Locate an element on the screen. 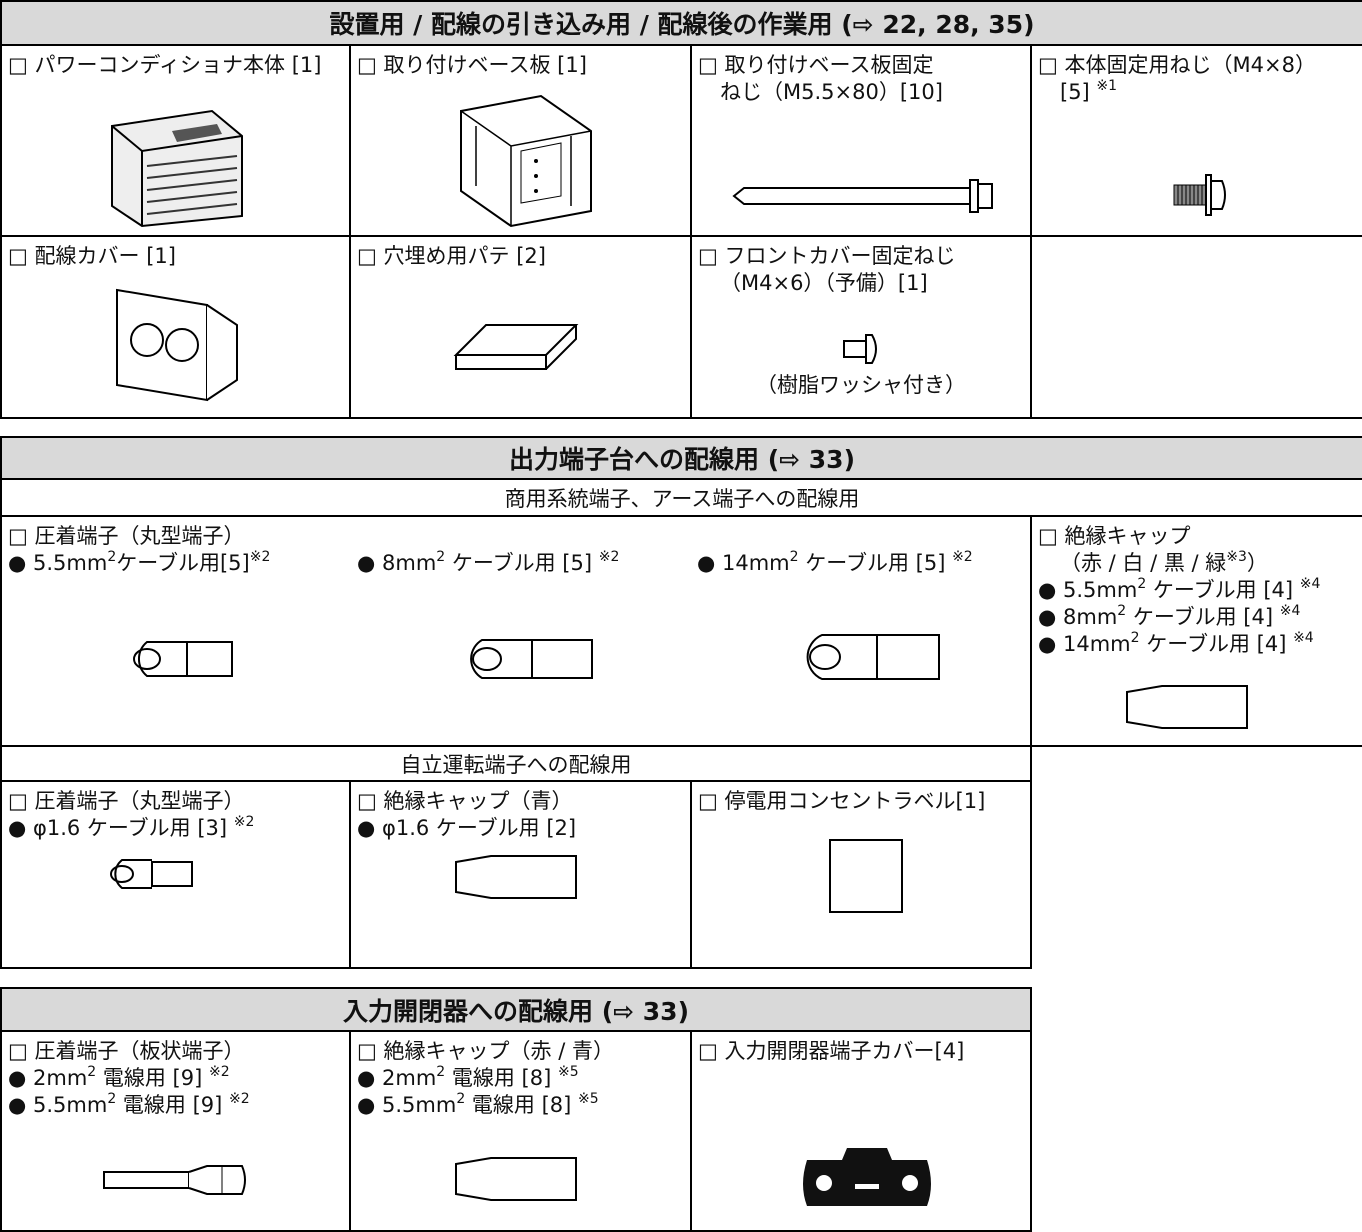 Image resolution: width=1362 pixels, height=1232 pixels. text: ● 2mm is located at coordinates (397, 1078).